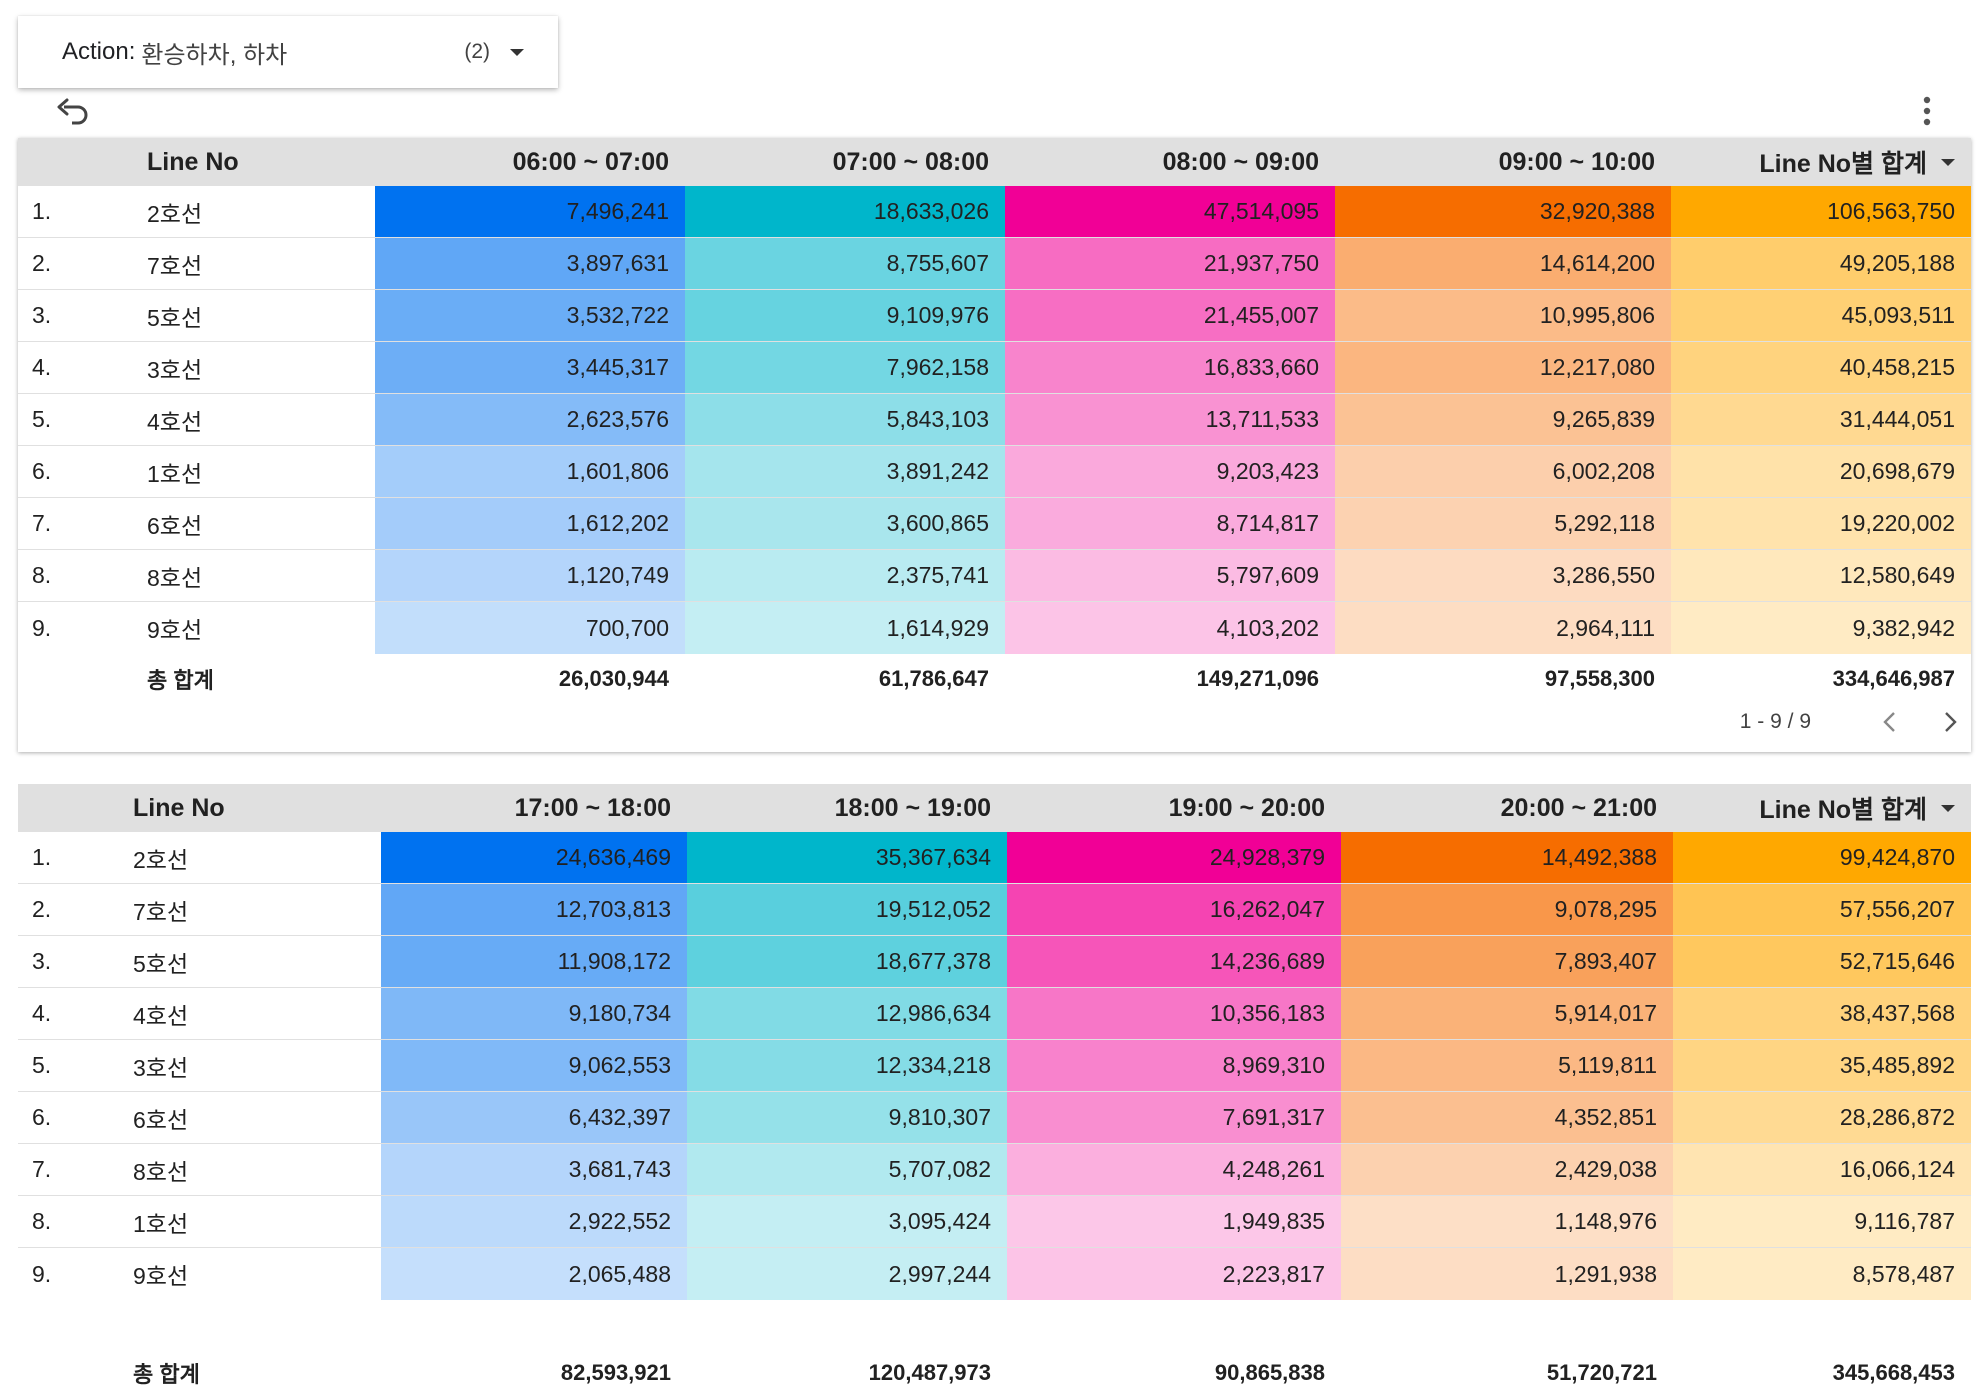 The width and height of the screenshot is (1986, 1392). I want to click on value-cell: 2,964,111, so click(1503, 628).